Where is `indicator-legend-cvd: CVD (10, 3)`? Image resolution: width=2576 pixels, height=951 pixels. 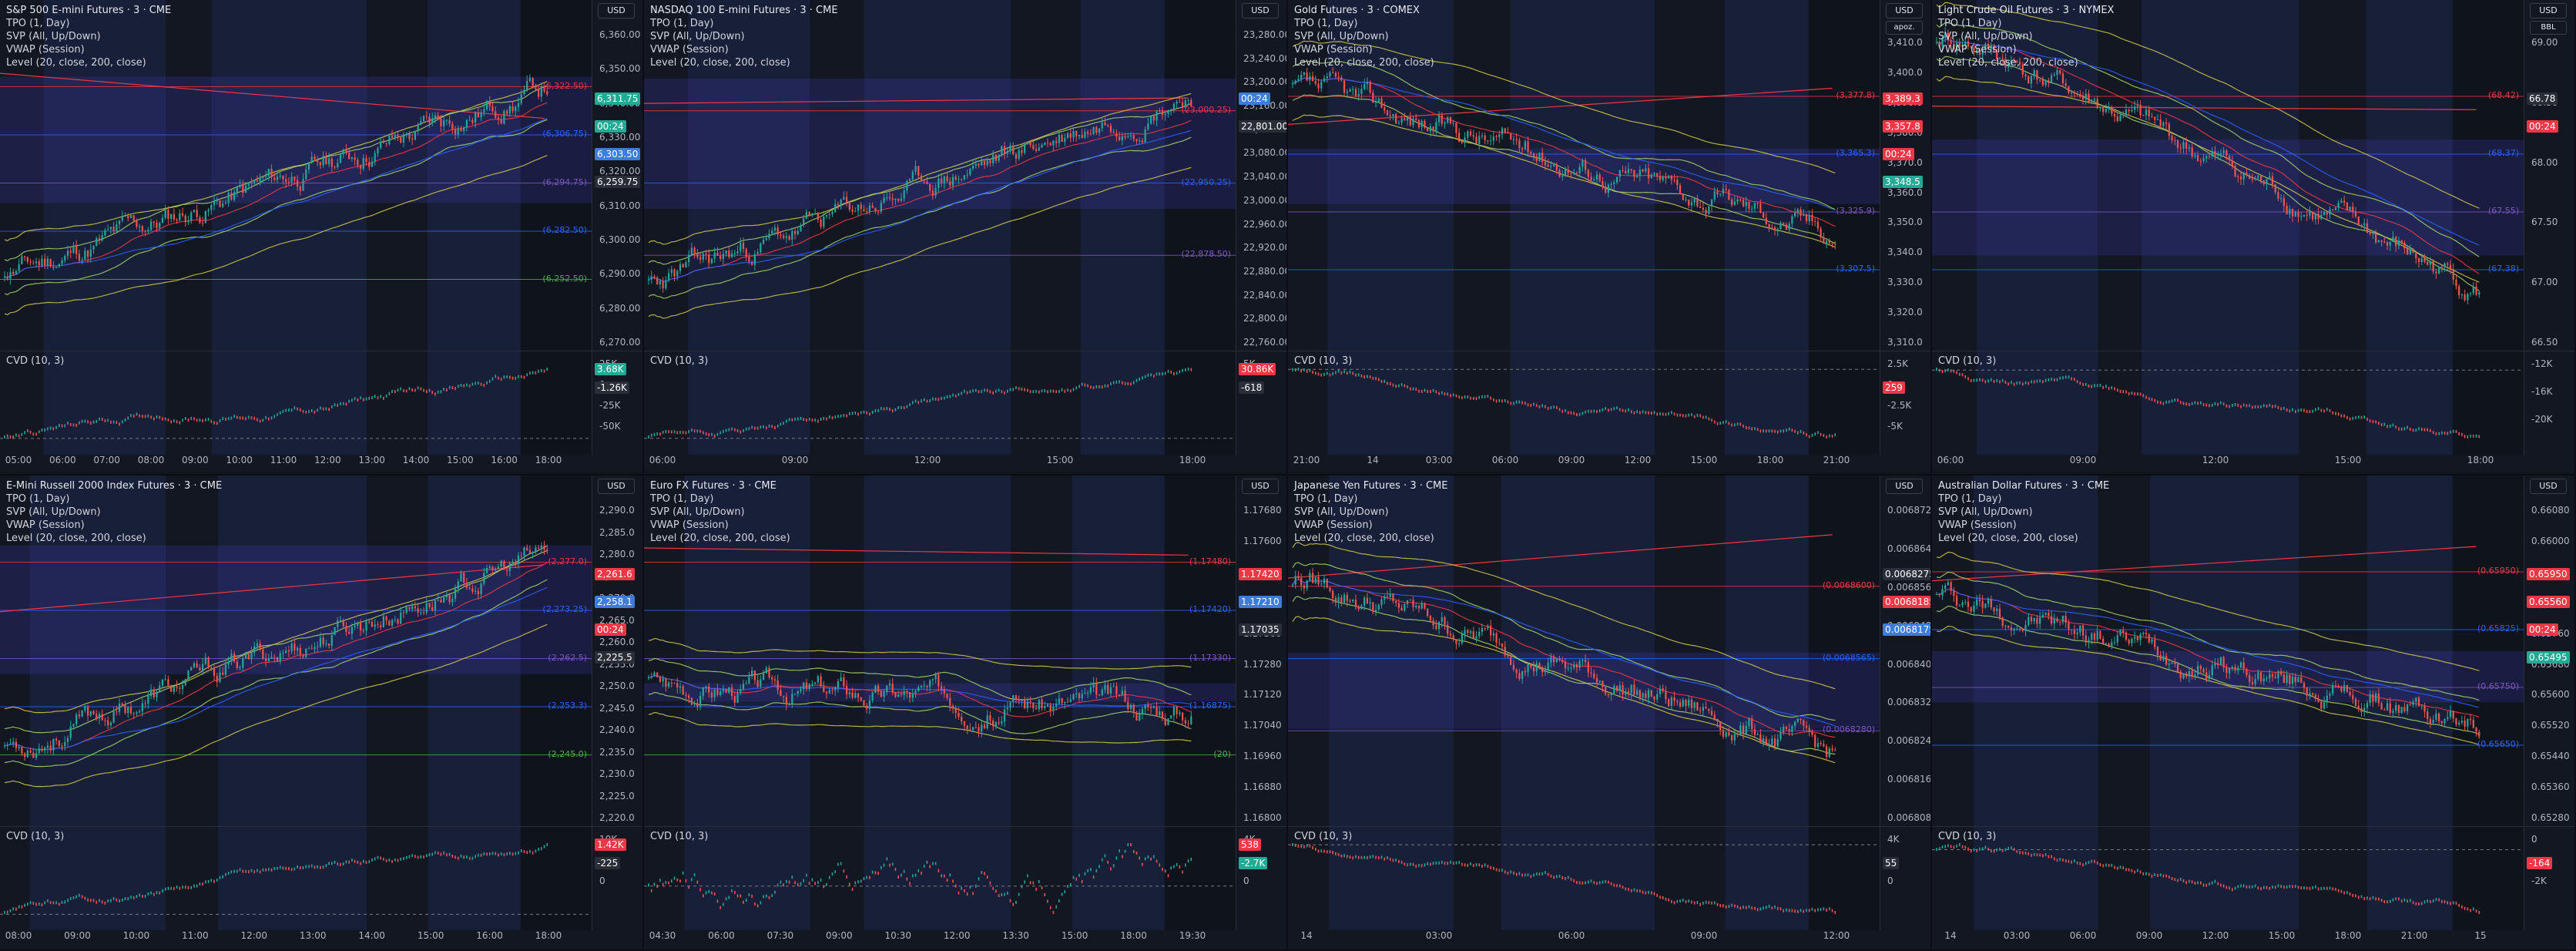
indicator-legend-cvd: CVD (10, 3) is located at coordinates (679, 361).